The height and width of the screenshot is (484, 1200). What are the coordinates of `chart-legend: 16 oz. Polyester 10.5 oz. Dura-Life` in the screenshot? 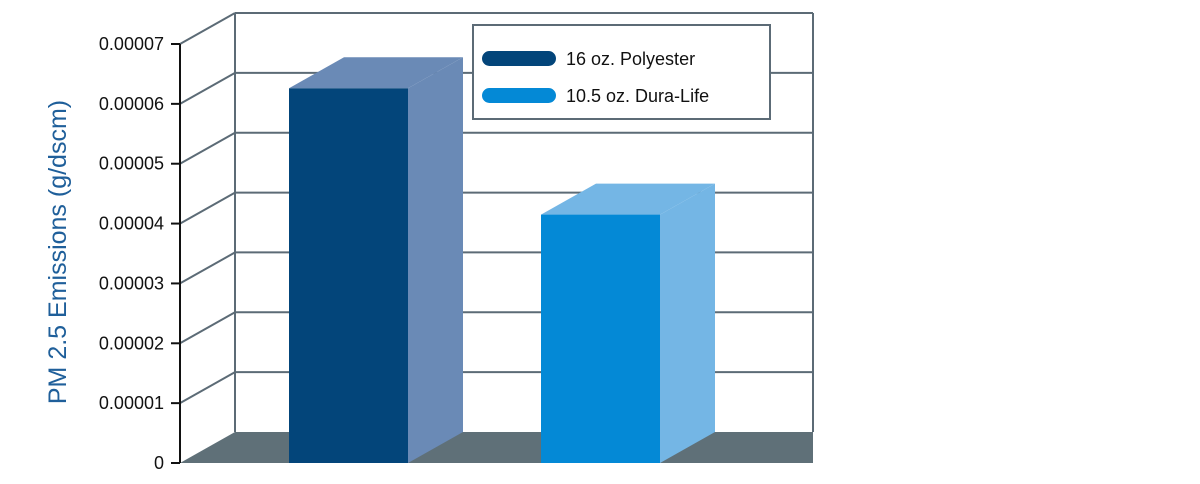 It's located at (621, 72).